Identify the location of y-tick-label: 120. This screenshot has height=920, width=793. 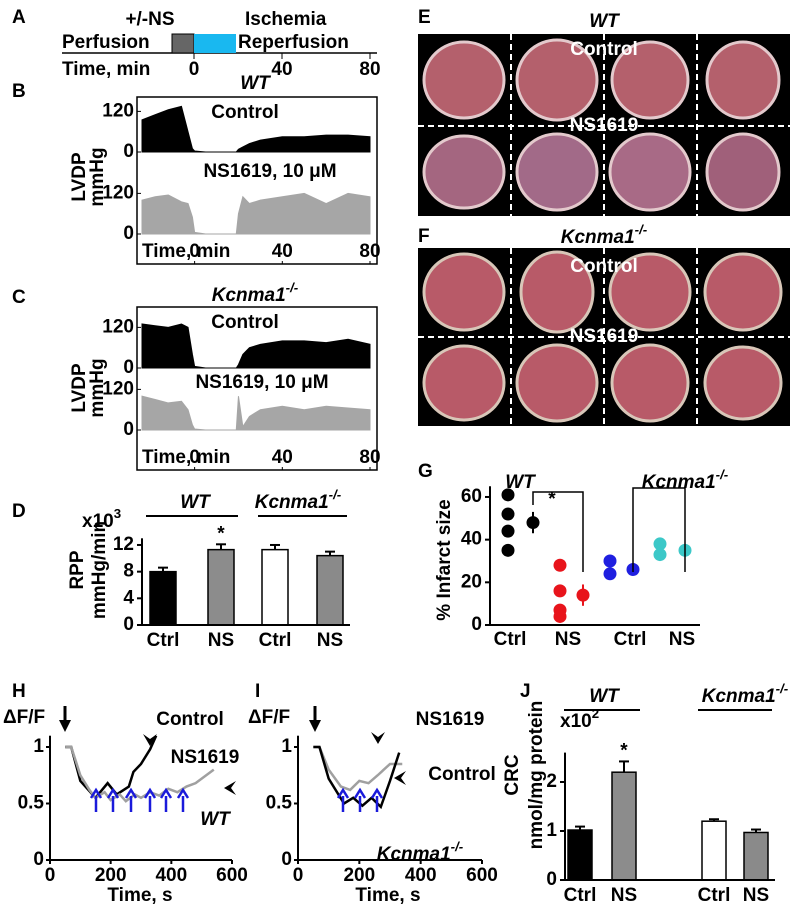
(118, 110).